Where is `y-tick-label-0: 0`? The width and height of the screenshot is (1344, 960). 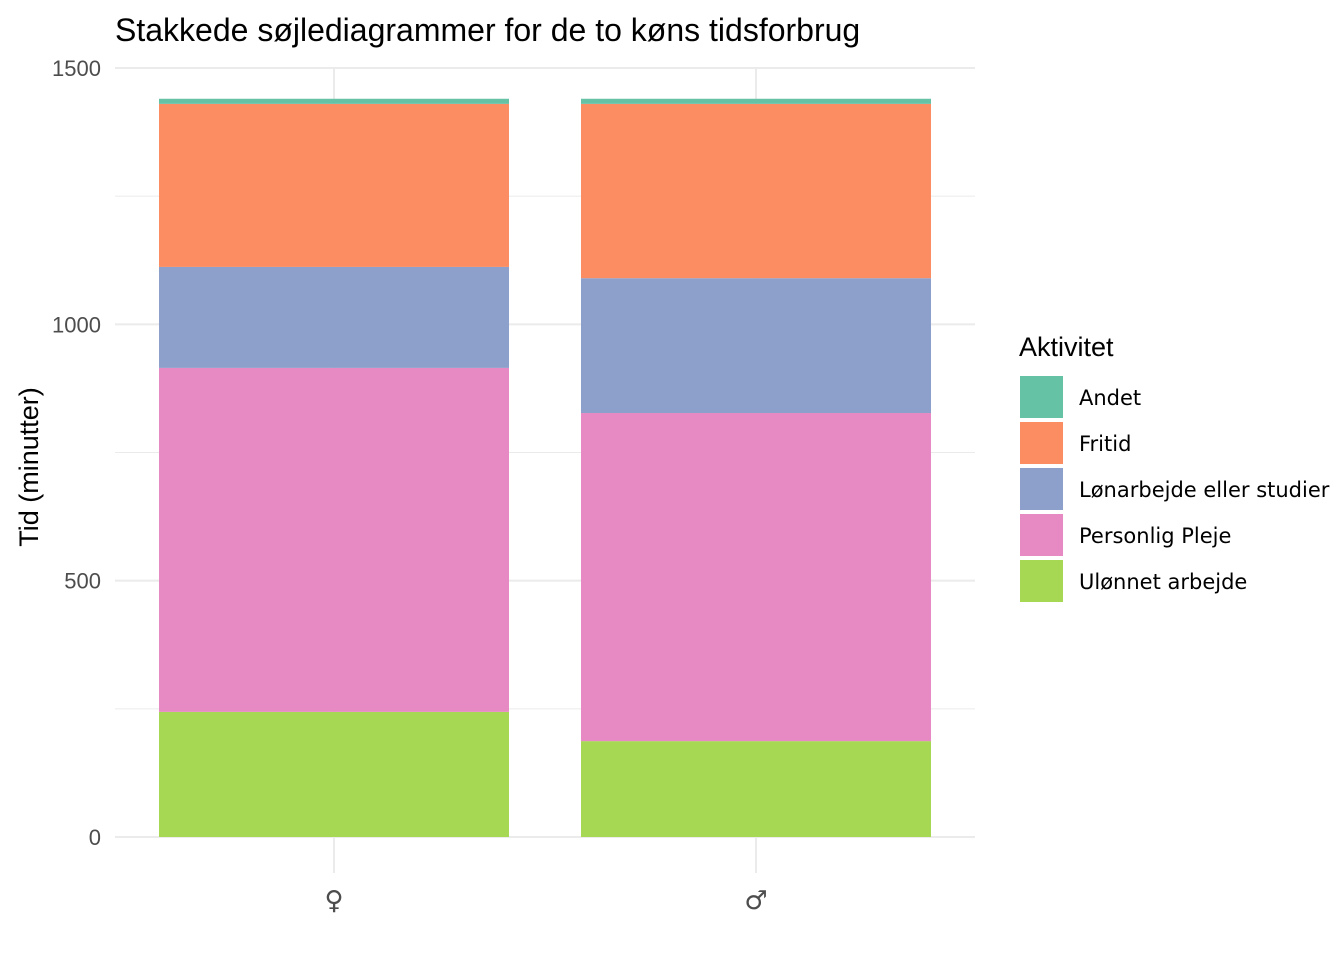 y-tick-label-0: 0 is located at coordinates (95, 837).